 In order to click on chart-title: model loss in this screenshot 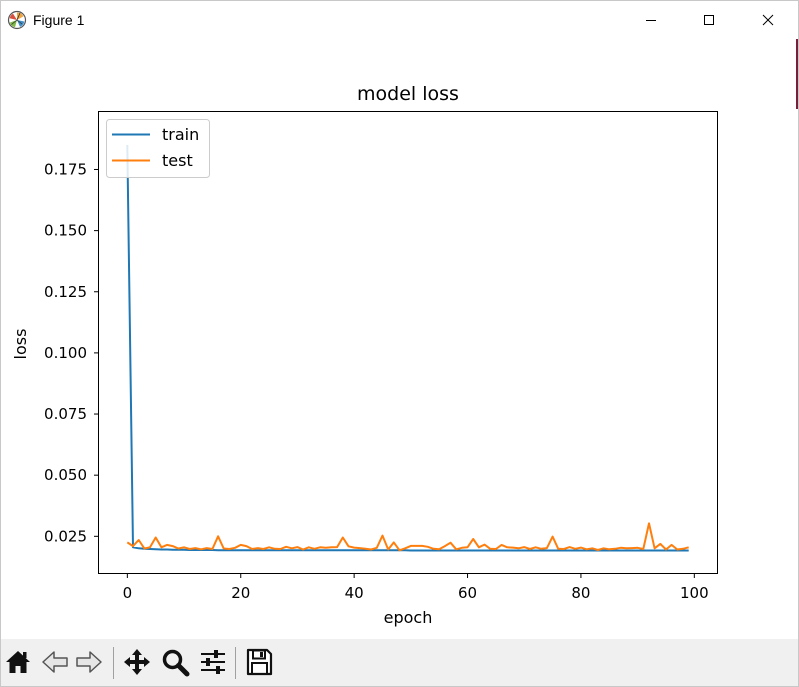, I will do `click(408, 94)`.